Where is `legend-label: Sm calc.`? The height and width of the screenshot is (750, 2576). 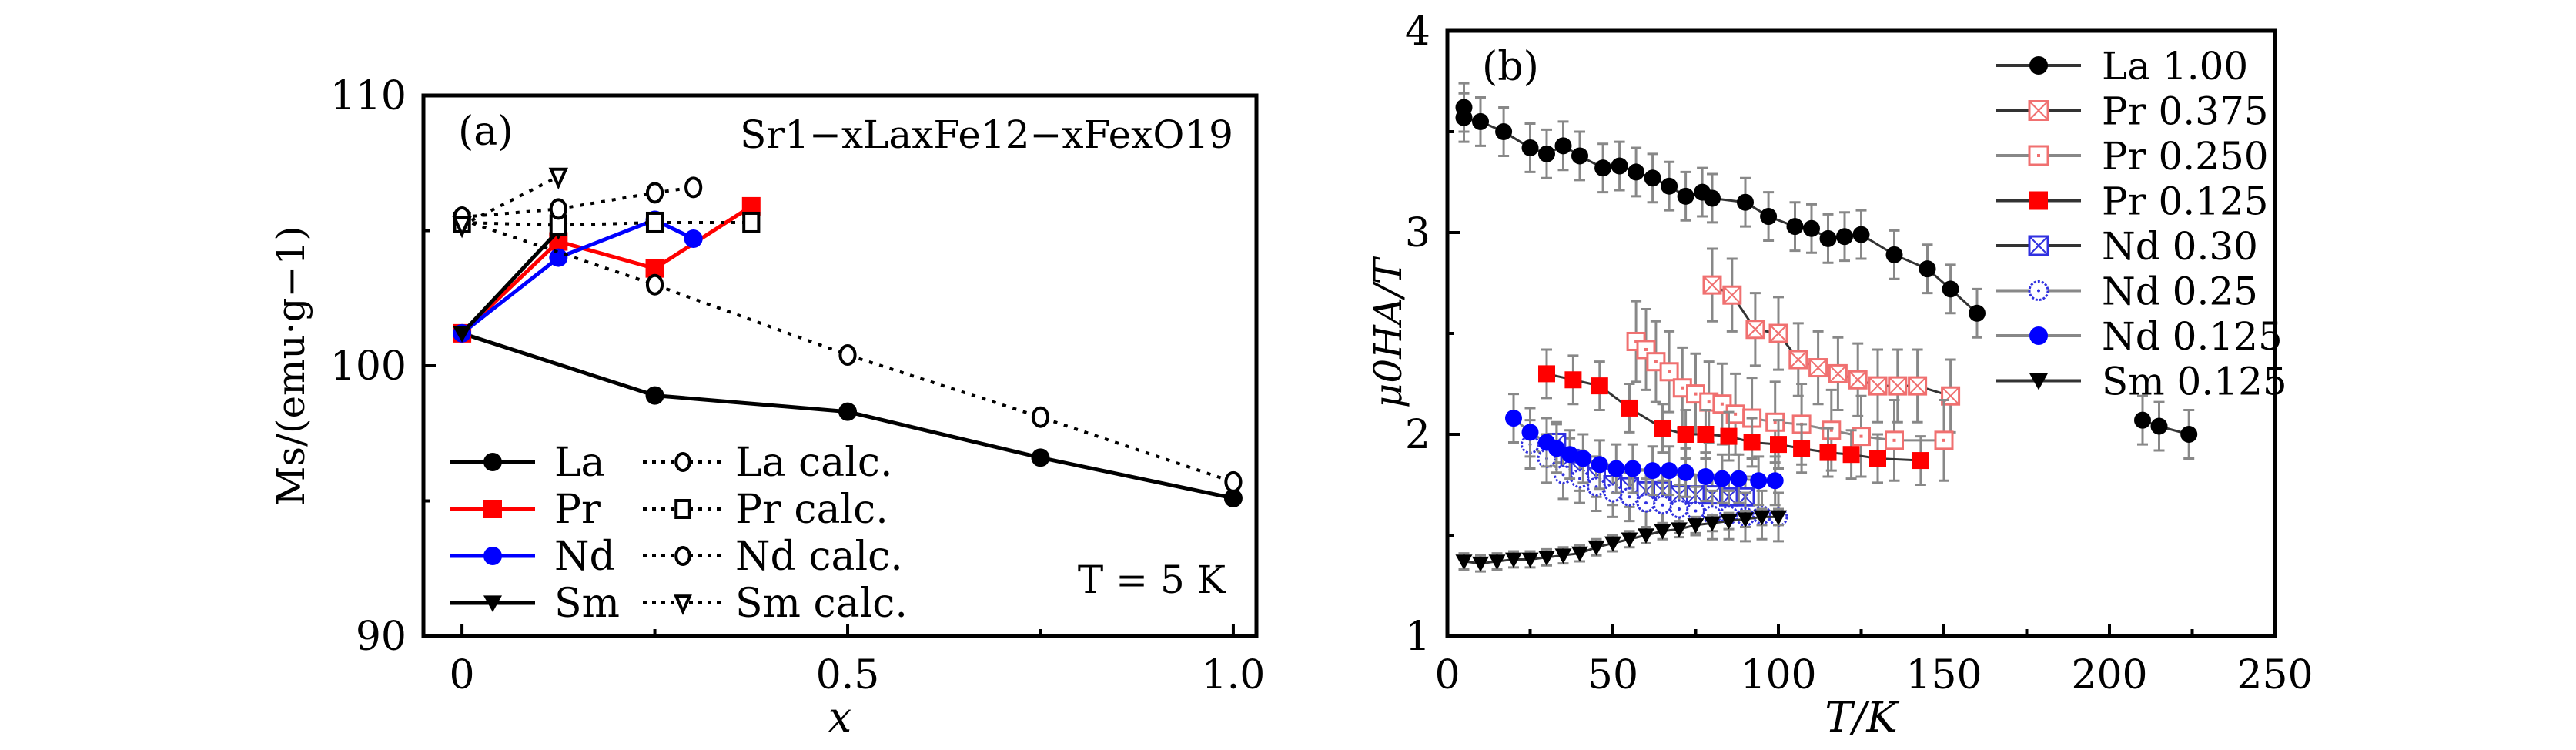
legend-label: Sm calc. is located at coordinates (822, 604).